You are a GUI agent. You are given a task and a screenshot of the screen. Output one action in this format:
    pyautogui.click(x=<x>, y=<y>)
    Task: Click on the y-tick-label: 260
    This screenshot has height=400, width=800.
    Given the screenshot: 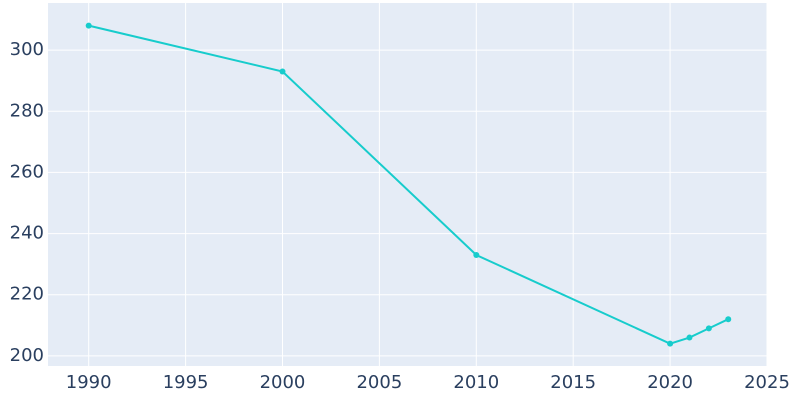 What is the action you would take?
    pyautogui.click(x=27, y=171)
    